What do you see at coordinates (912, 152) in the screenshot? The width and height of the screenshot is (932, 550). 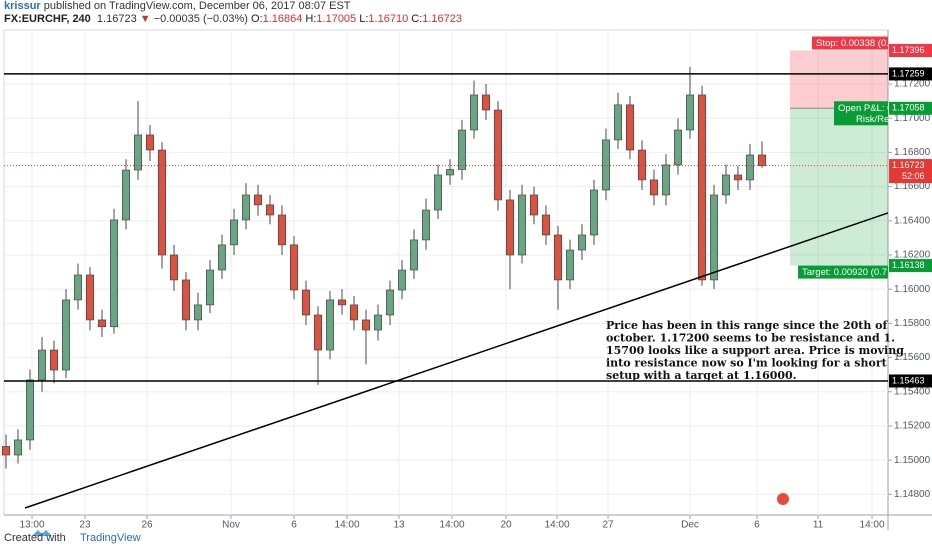 I see `y-tick-label: 1.16800` at bounding box center [912, 152].